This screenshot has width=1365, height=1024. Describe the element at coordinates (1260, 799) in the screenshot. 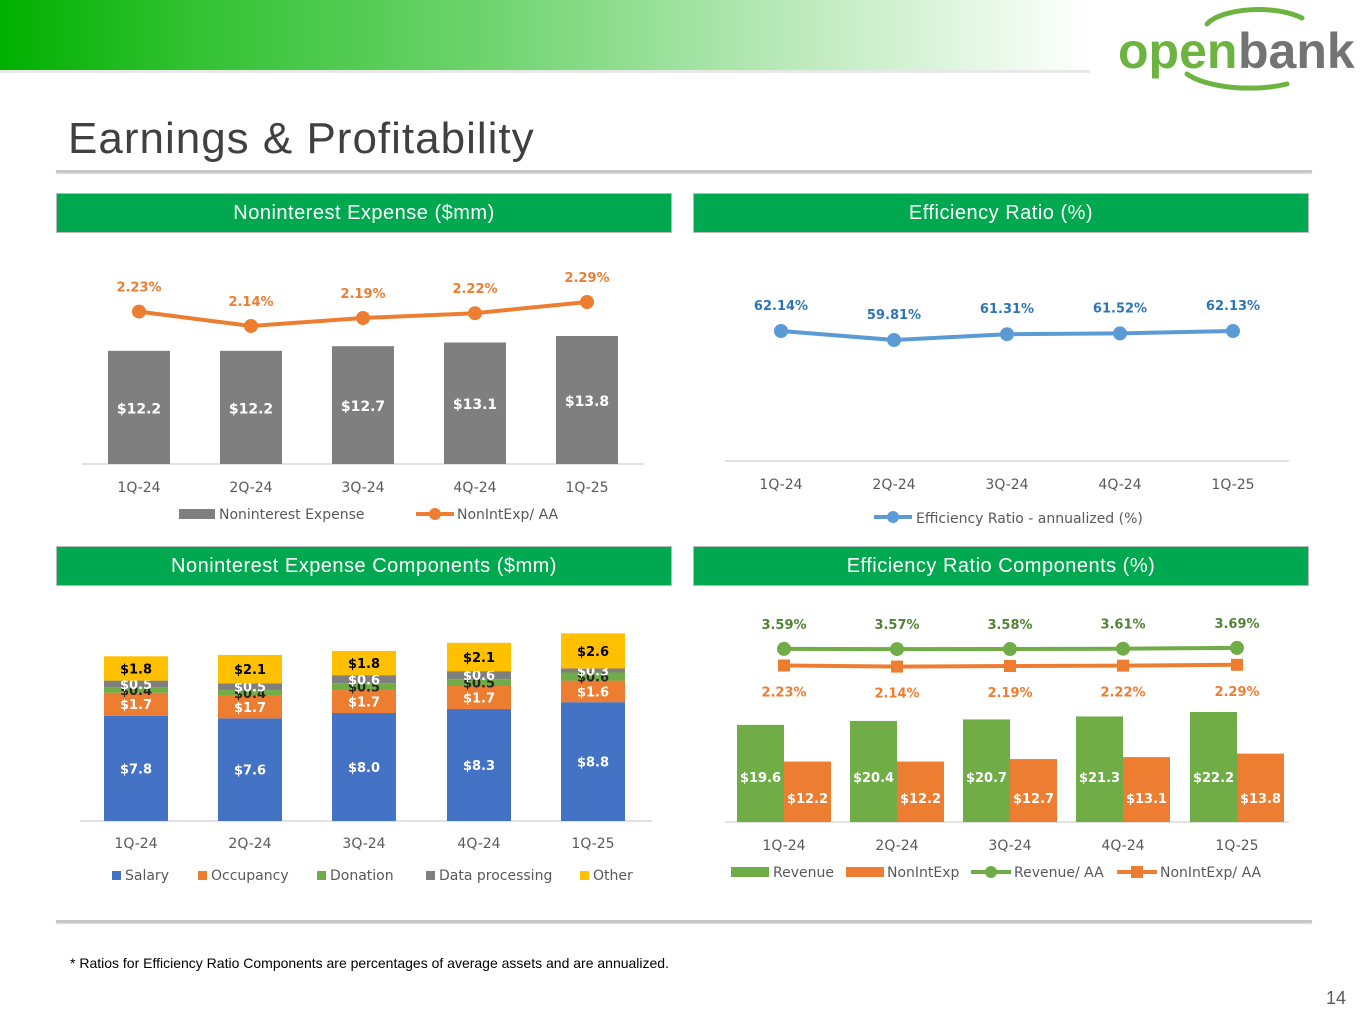

I see `bar-value-label-nonintexp: $13.8` at that location.